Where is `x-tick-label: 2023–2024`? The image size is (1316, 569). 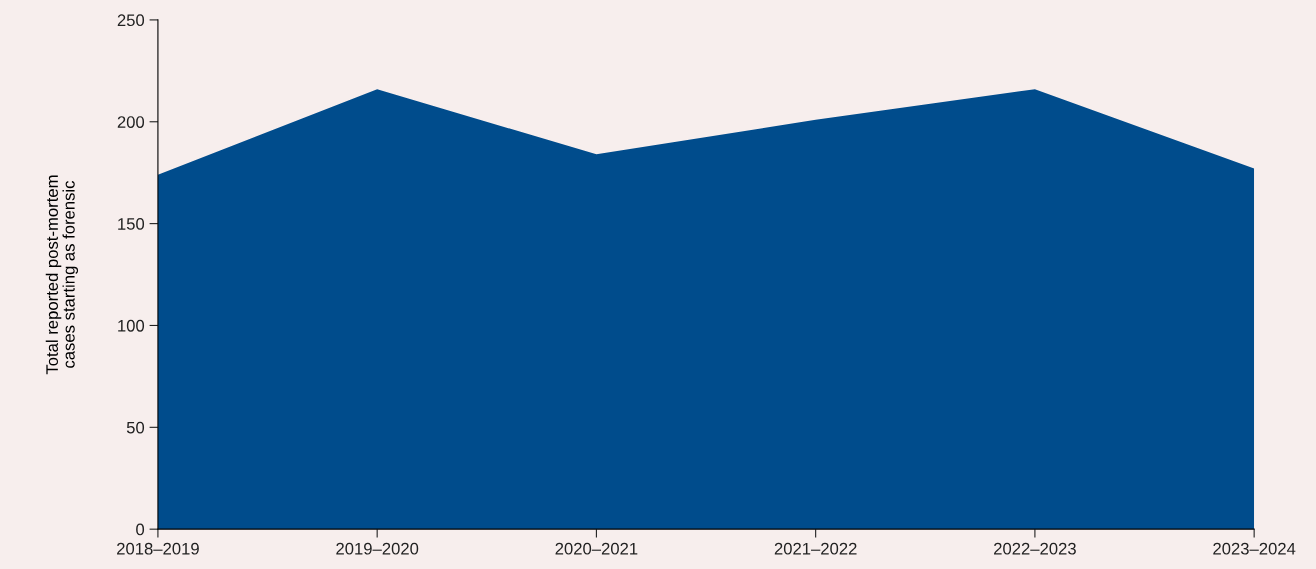 x-tick-label: 2023–2024 is located at coordinates (1254, 548).